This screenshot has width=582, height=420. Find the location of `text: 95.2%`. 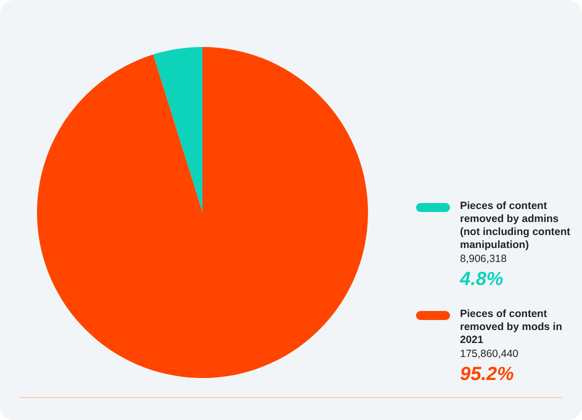

text: 95.2% is located at coordinates (487, 375).